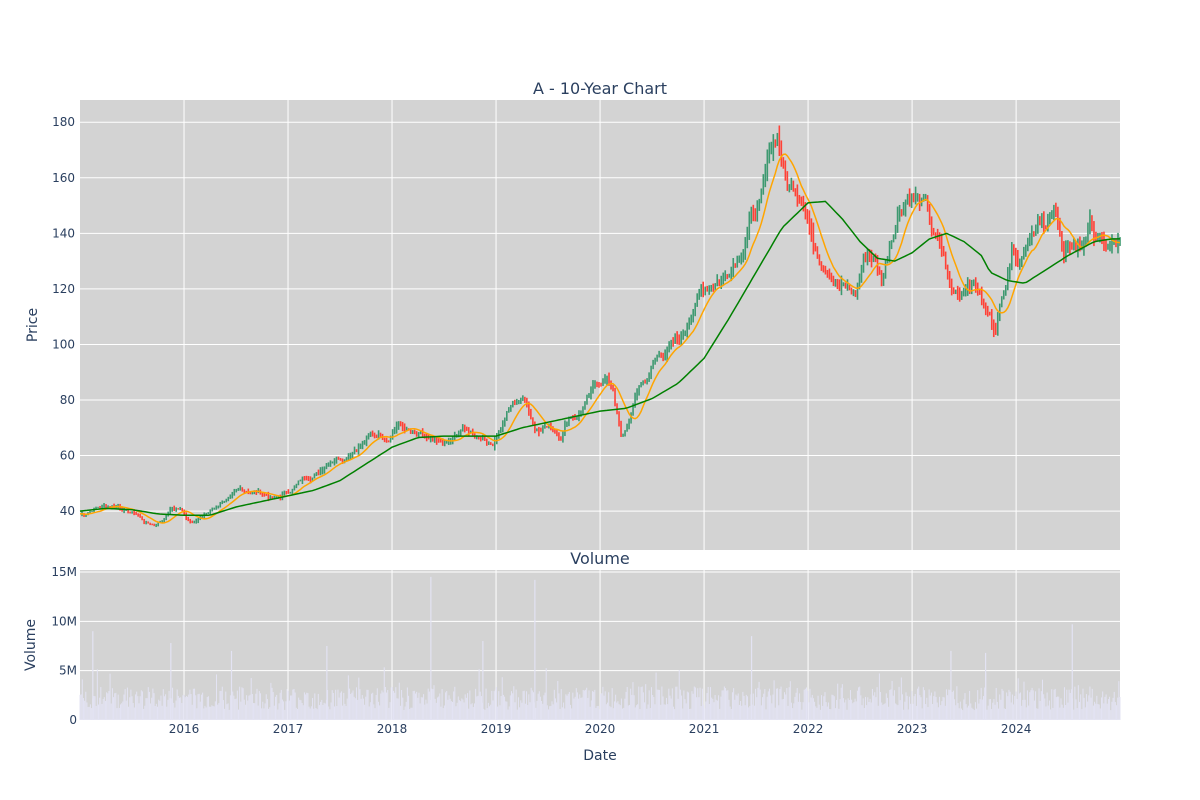 Image resolution: width=1200 pixels, height=800 pixels. I want to click on price-y-tick-label: 120, so click(63, 289).